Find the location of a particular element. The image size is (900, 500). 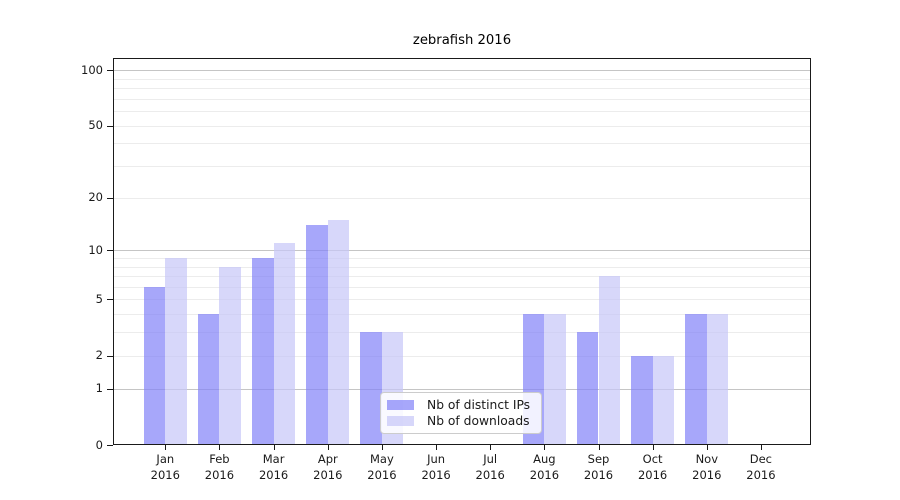

bar-nb-of-downloads-aug-2016 is located at coordinates (555, 379).